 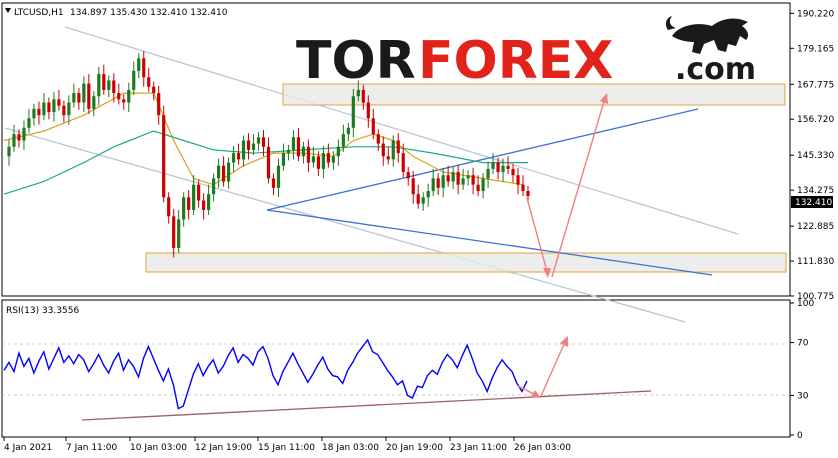 I want to click on price-tick-label: 167.775, so click(x=815, y=85).